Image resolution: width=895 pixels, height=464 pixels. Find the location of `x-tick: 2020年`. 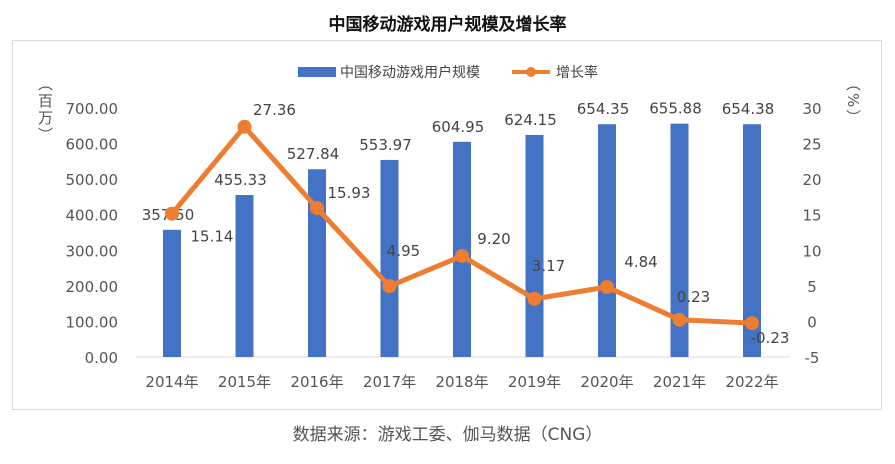

x-tick: 2020年 is located at coordinates (606, 382).